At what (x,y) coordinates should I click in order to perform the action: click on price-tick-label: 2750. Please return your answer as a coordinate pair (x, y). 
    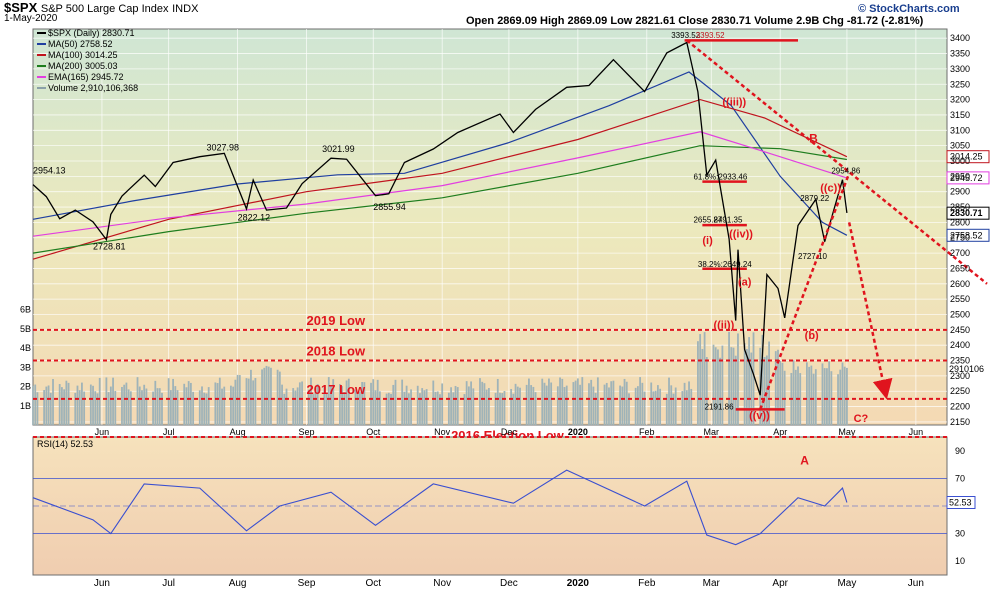
    Looking at the image, I should click on (960, 238).